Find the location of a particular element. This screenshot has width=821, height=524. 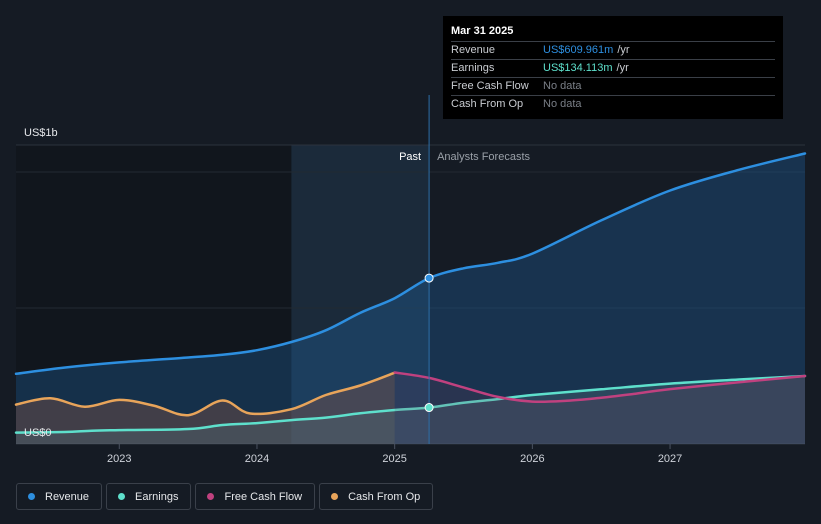

cash-from-op-line is located at coordinates (205, 394).